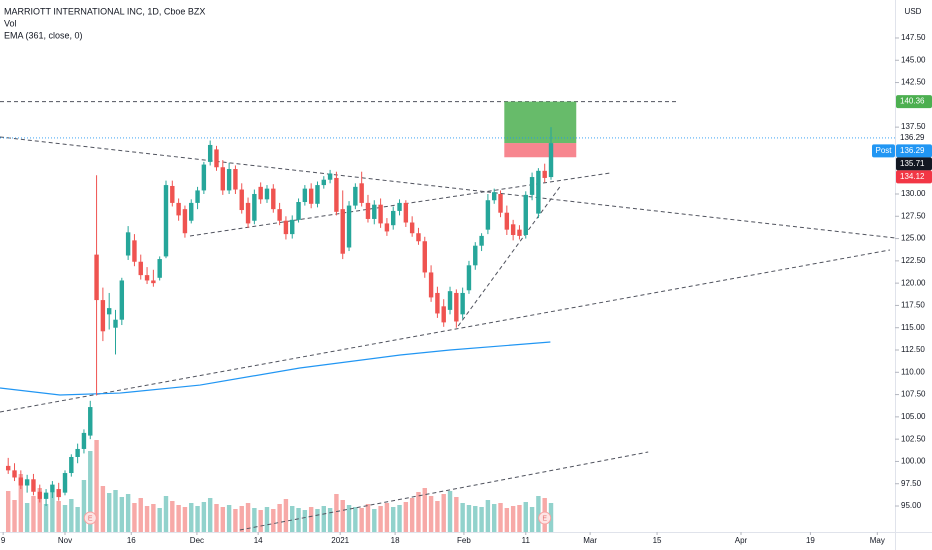  I want to click on x-tick-label: 14, so click(258, 540).